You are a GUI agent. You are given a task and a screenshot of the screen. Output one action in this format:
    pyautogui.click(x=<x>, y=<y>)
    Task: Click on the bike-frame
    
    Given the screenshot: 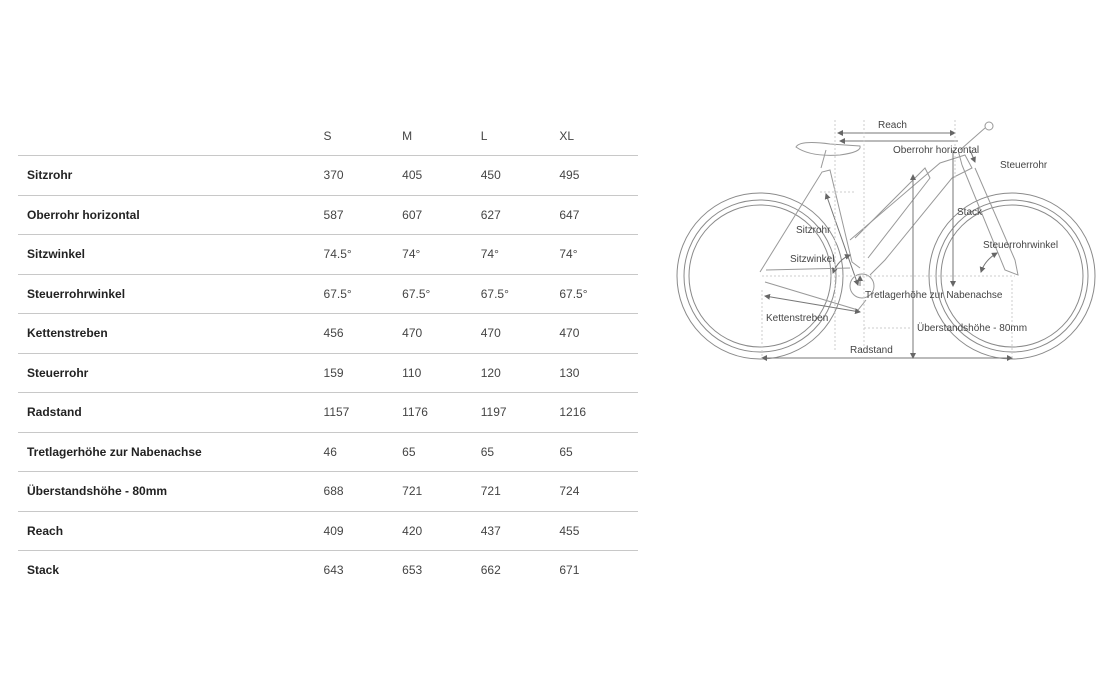 What is the action you would take?
    pyautogui.click(x=889, y=216)
    